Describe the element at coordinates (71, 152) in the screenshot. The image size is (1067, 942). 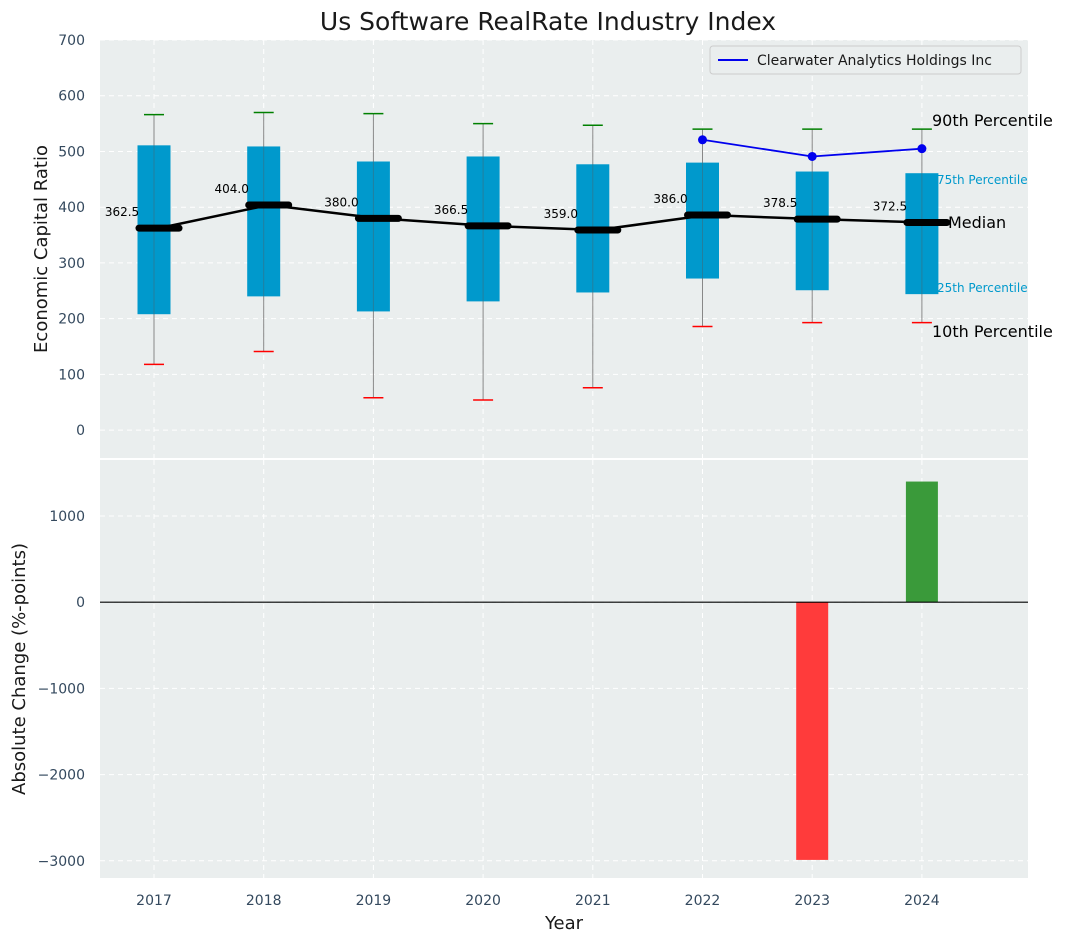
I see `top-y-tick-label: 500` at that location.